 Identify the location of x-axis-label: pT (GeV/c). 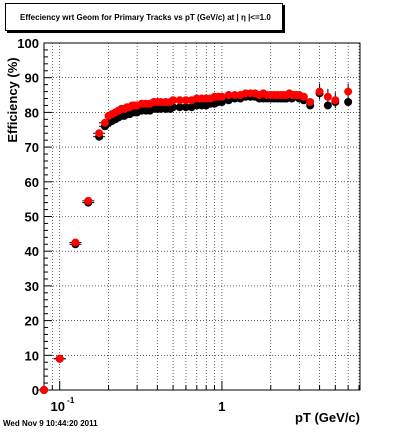
(327, 417).